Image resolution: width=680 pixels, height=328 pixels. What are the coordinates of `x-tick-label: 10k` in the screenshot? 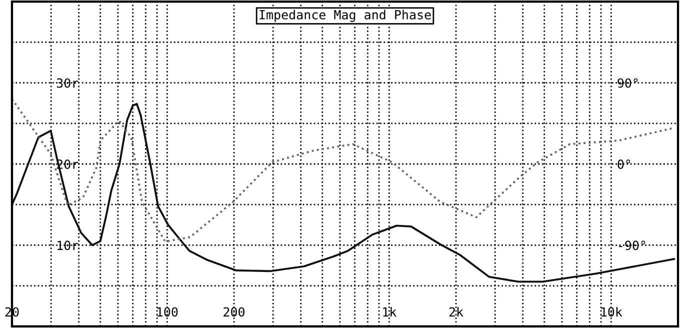 It's located at (611, 311).